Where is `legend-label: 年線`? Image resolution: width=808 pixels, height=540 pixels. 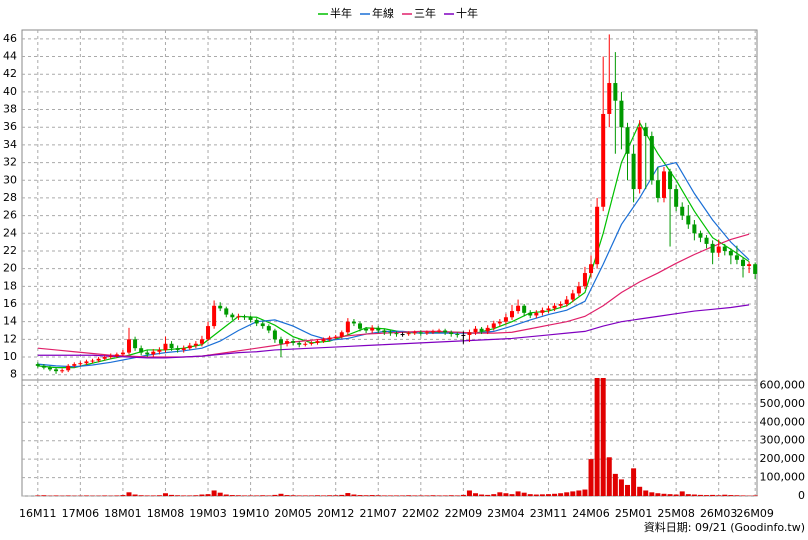
legend-label: 年線 is located at coordinates (383, 13).